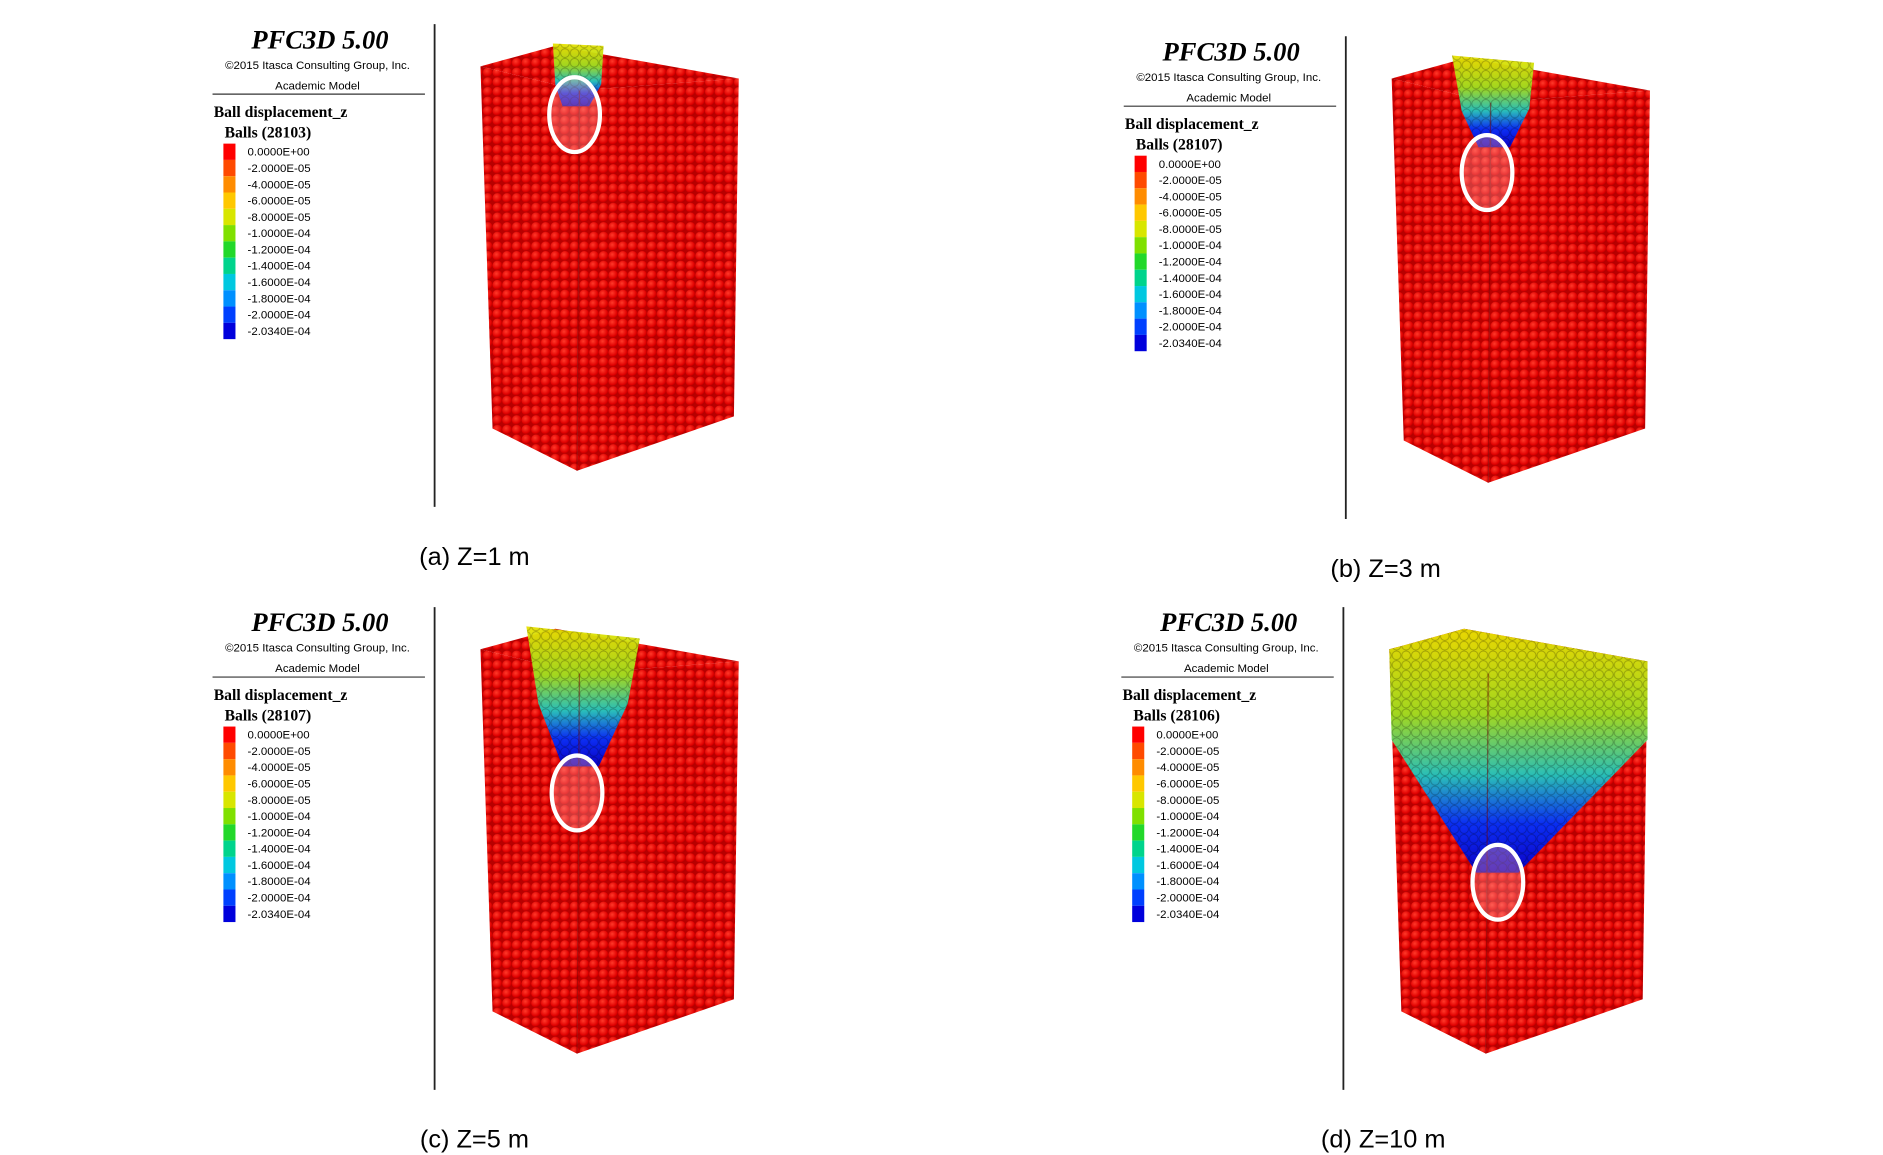 The height and width of the screenshot is (1155, 1883). I want to click on copyright: ©2015 Itasca Consulting Group, Inc., so click(1226, 649).